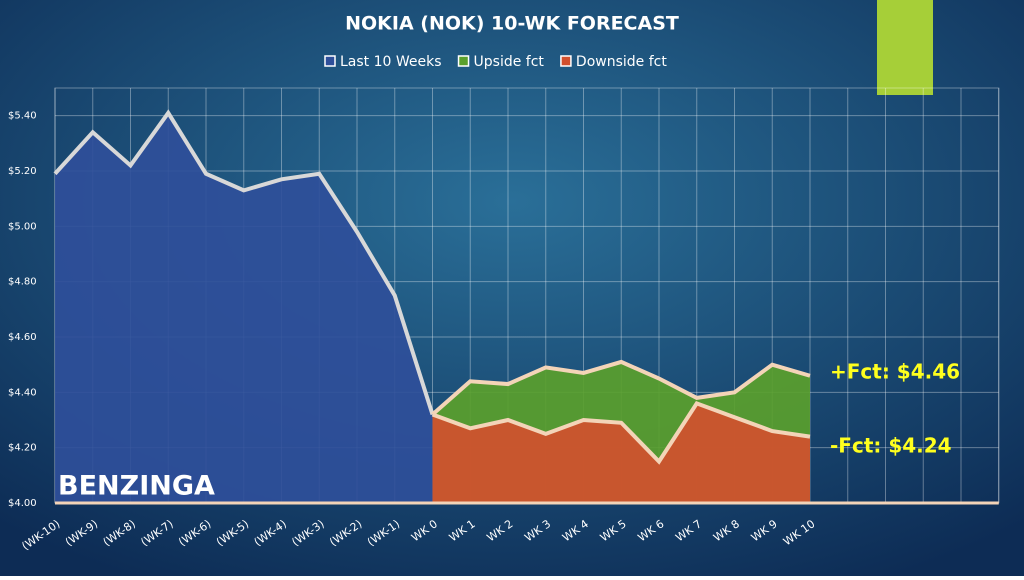 The image size is (1024, 580). Describe the element at coordinates (891, 446) in the screenshot. I see `annotation: -Fct: $4.24` at that location.